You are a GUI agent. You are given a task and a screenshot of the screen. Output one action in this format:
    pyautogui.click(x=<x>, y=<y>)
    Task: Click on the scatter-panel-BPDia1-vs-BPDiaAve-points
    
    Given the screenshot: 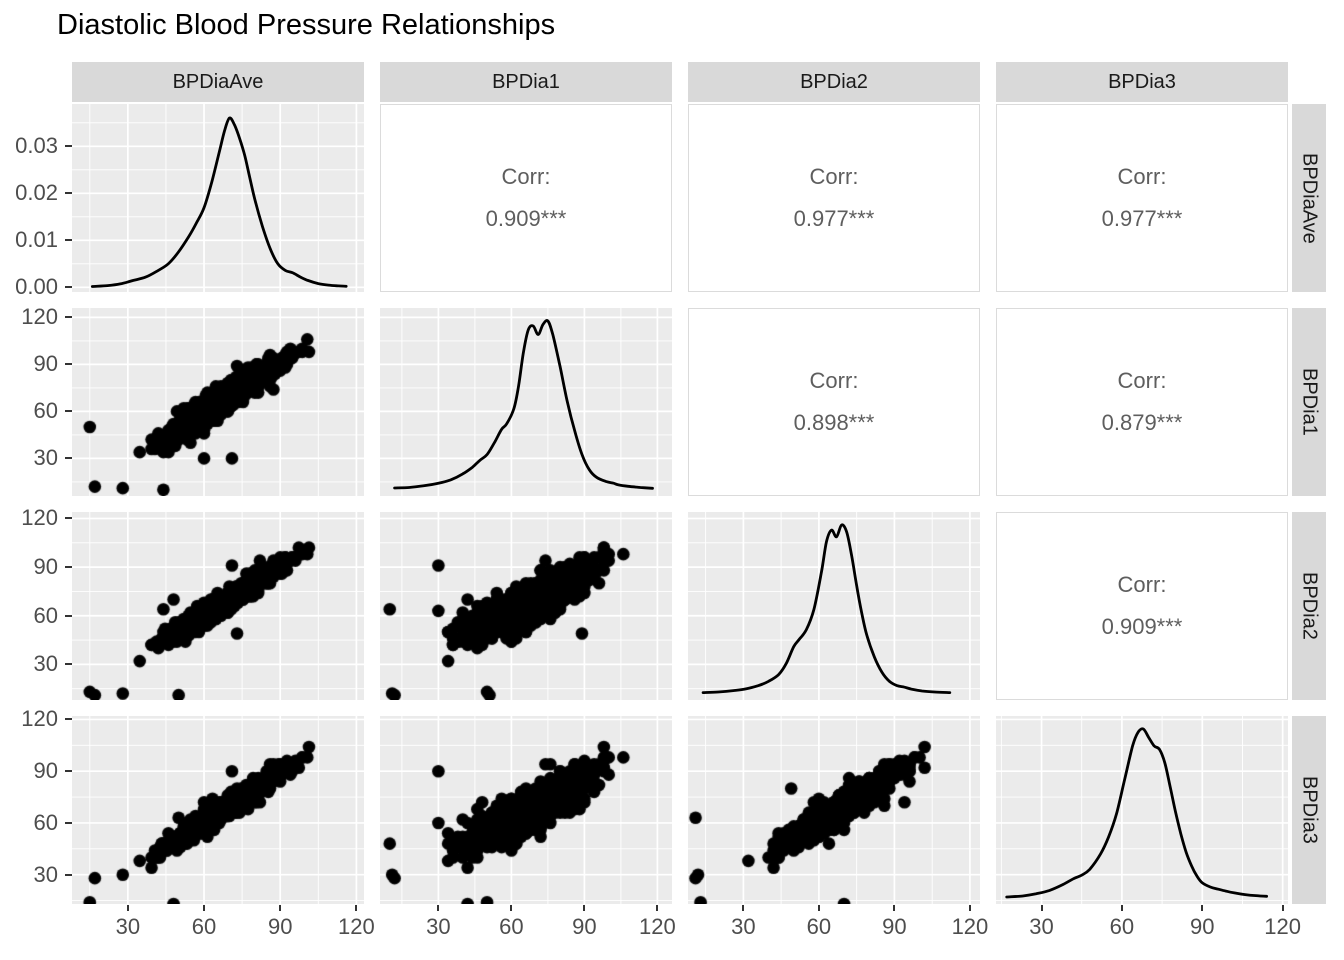 What is the action you would take?
    pyautogui.click(x=218, y=402)
    